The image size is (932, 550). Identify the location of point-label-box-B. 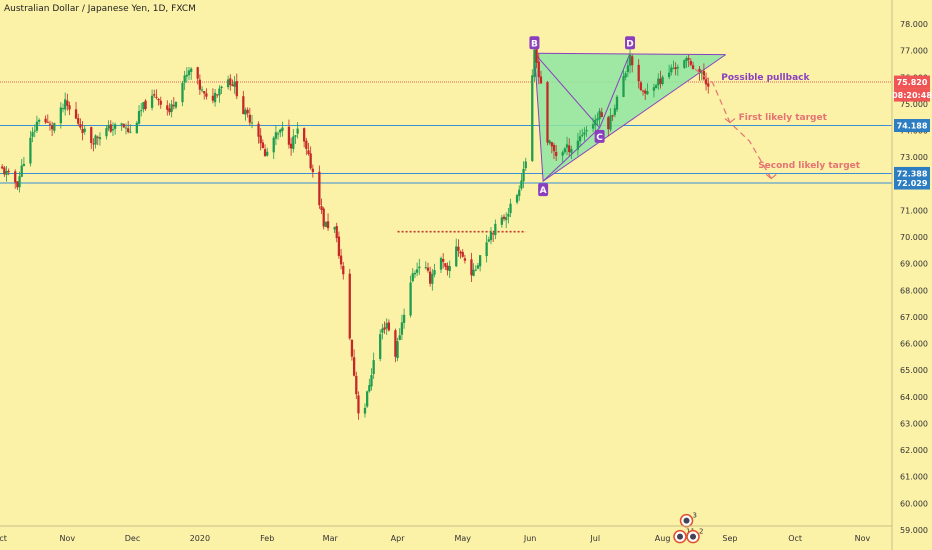
(534, 43).